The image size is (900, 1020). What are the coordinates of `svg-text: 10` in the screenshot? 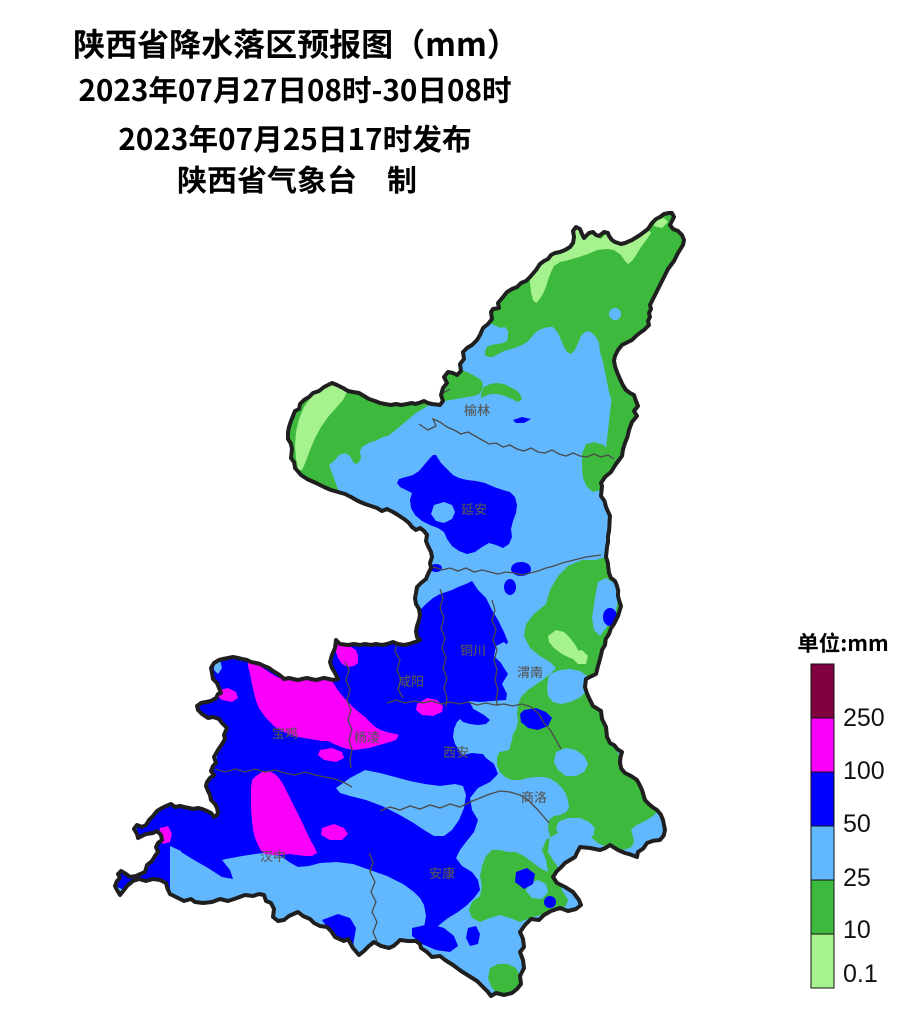 It's located at (857, 930).